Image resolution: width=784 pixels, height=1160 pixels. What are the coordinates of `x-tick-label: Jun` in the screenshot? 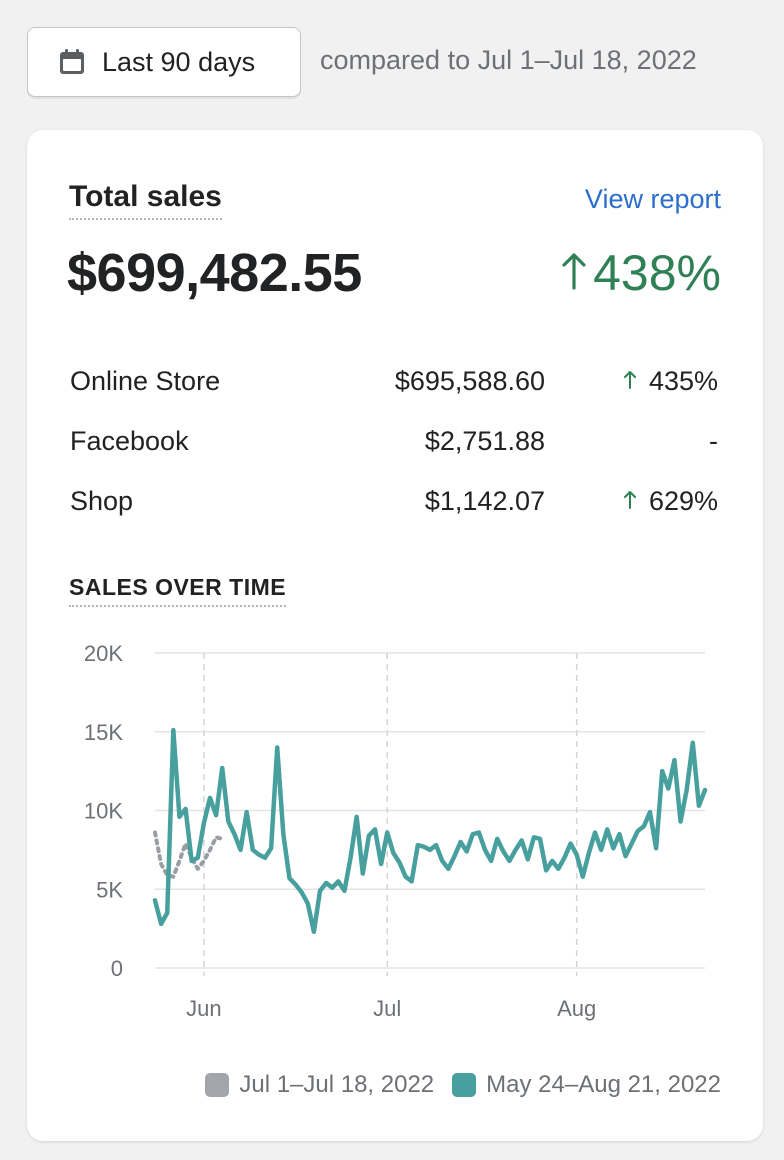 It's located at (203, 1008).